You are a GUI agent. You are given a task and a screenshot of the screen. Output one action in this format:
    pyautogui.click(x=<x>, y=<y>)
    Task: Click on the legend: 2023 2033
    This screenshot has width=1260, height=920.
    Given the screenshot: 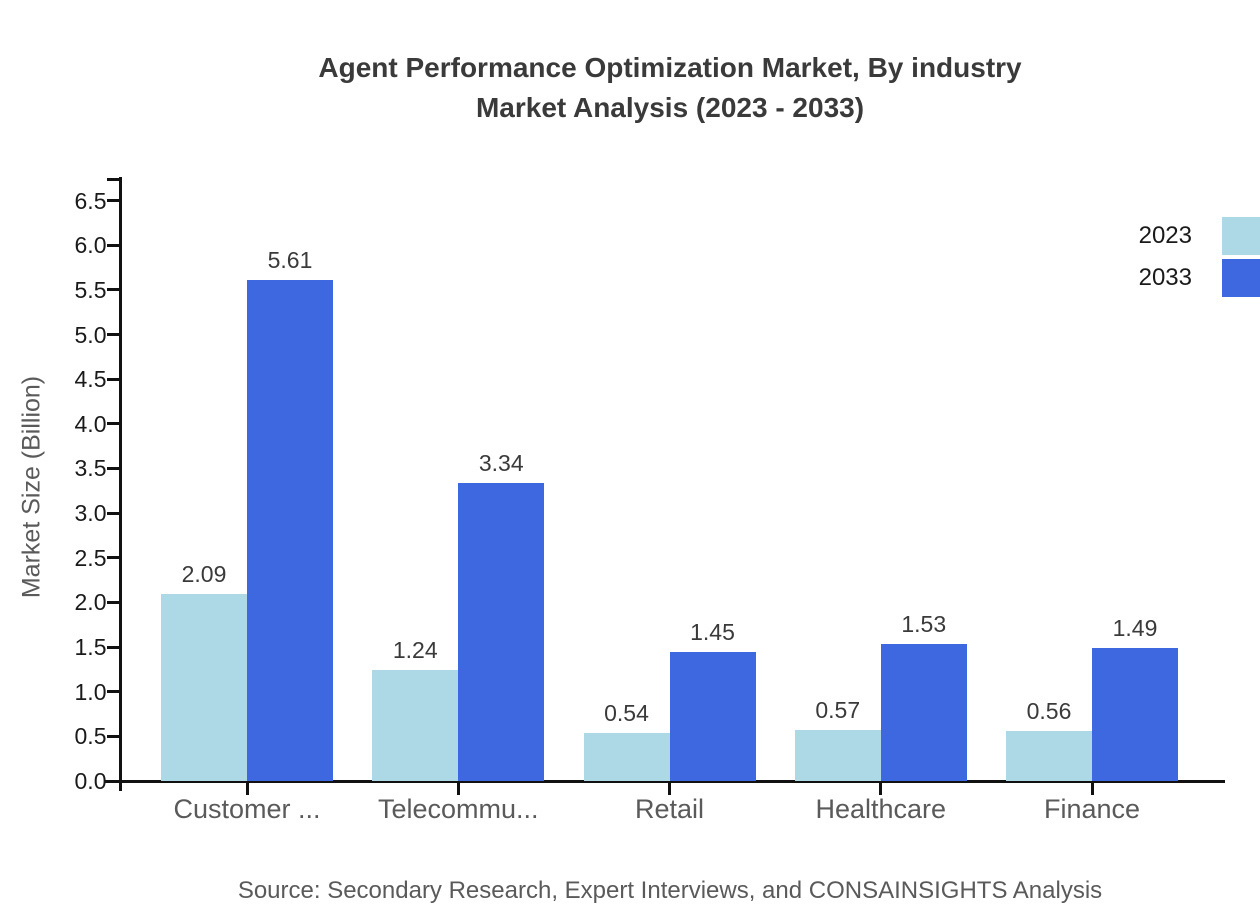 What is the action you would take?
    pyautogui.click(x=1199, y=257)
    